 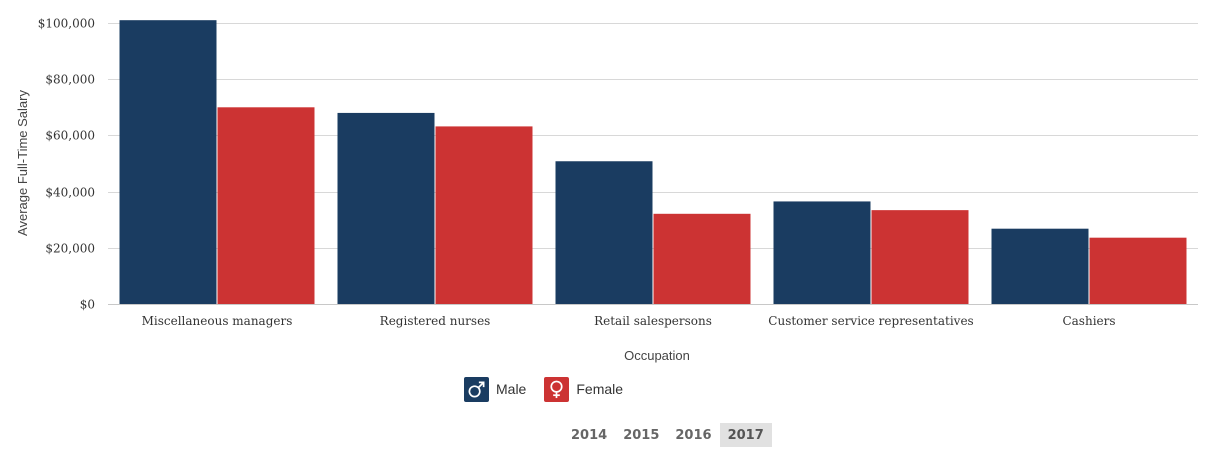 I want to click on y-tick-label: $80,000, so click(x=70, y=80).